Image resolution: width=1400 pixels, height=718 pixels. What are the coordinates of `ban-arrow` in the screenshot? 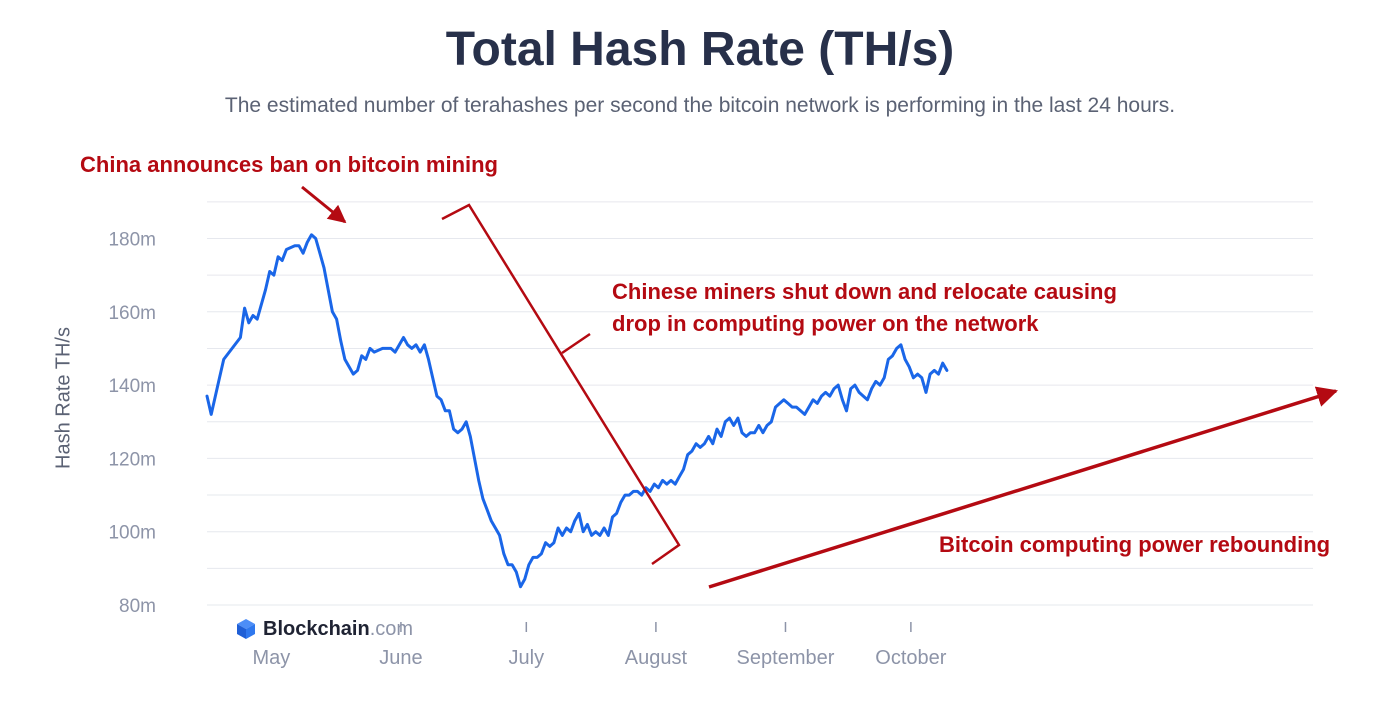 It's located at (324, 204).